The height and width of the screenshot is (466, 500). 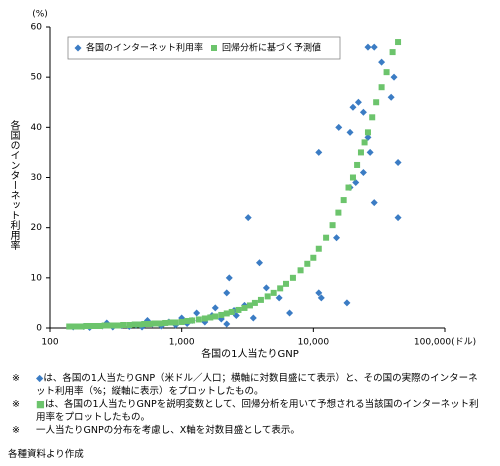 What do you see at coordinates (40, 15) in the screenshot?
I see `y-unit: (%)` at bounding box center [40, 15].